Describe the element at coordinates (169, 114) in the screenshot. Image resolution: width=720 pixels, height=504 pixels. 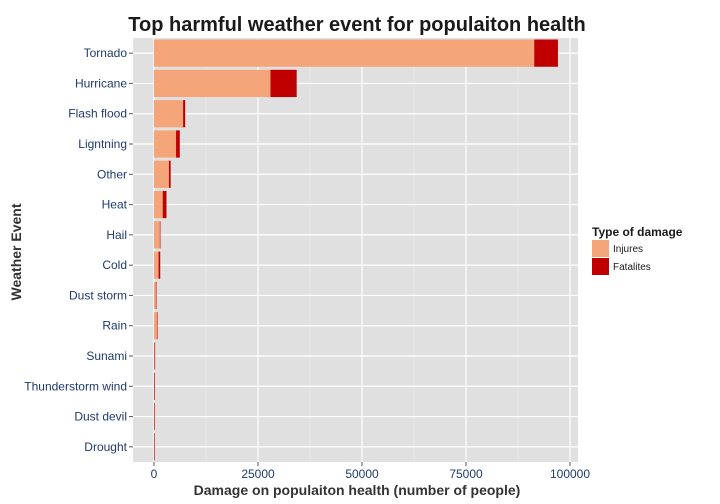
I see `bar-injures-flash-flood` at that location.